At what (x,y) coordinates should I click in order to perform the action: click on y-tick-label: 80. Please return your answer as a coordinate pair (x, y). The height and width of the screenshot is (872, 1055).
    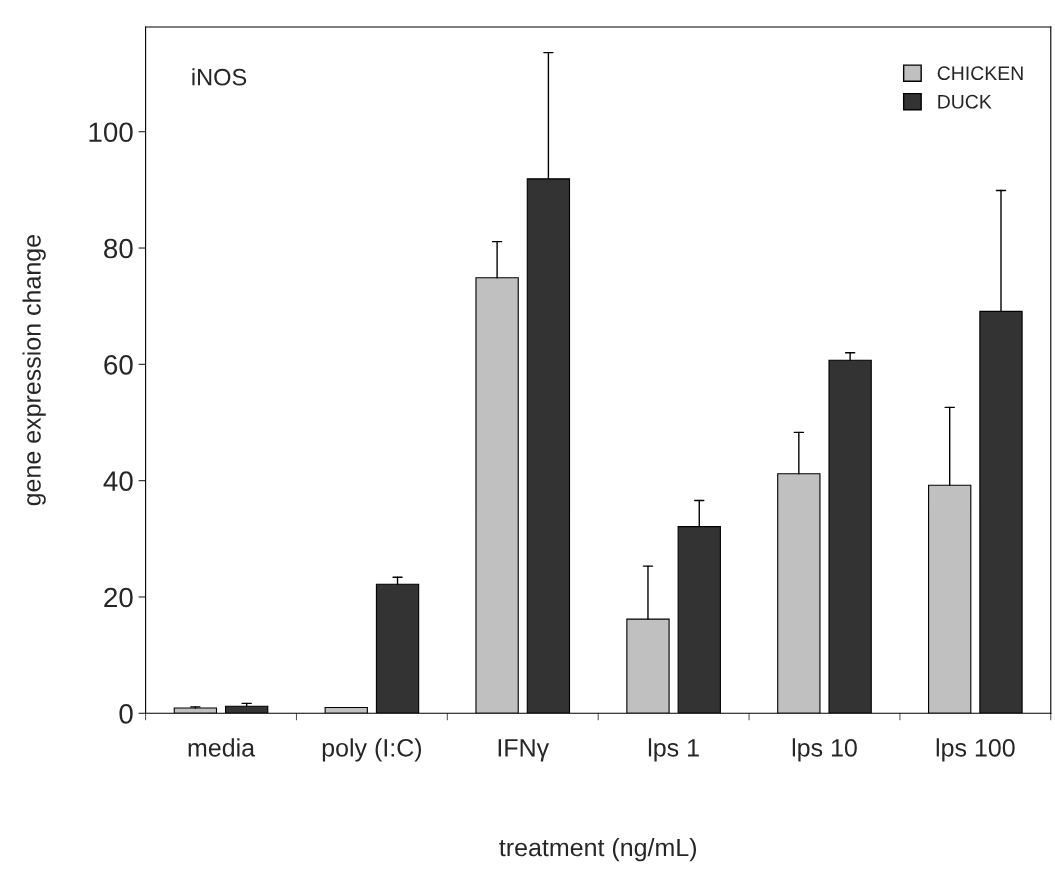
    Looking at the image, I should click on (118, 248).